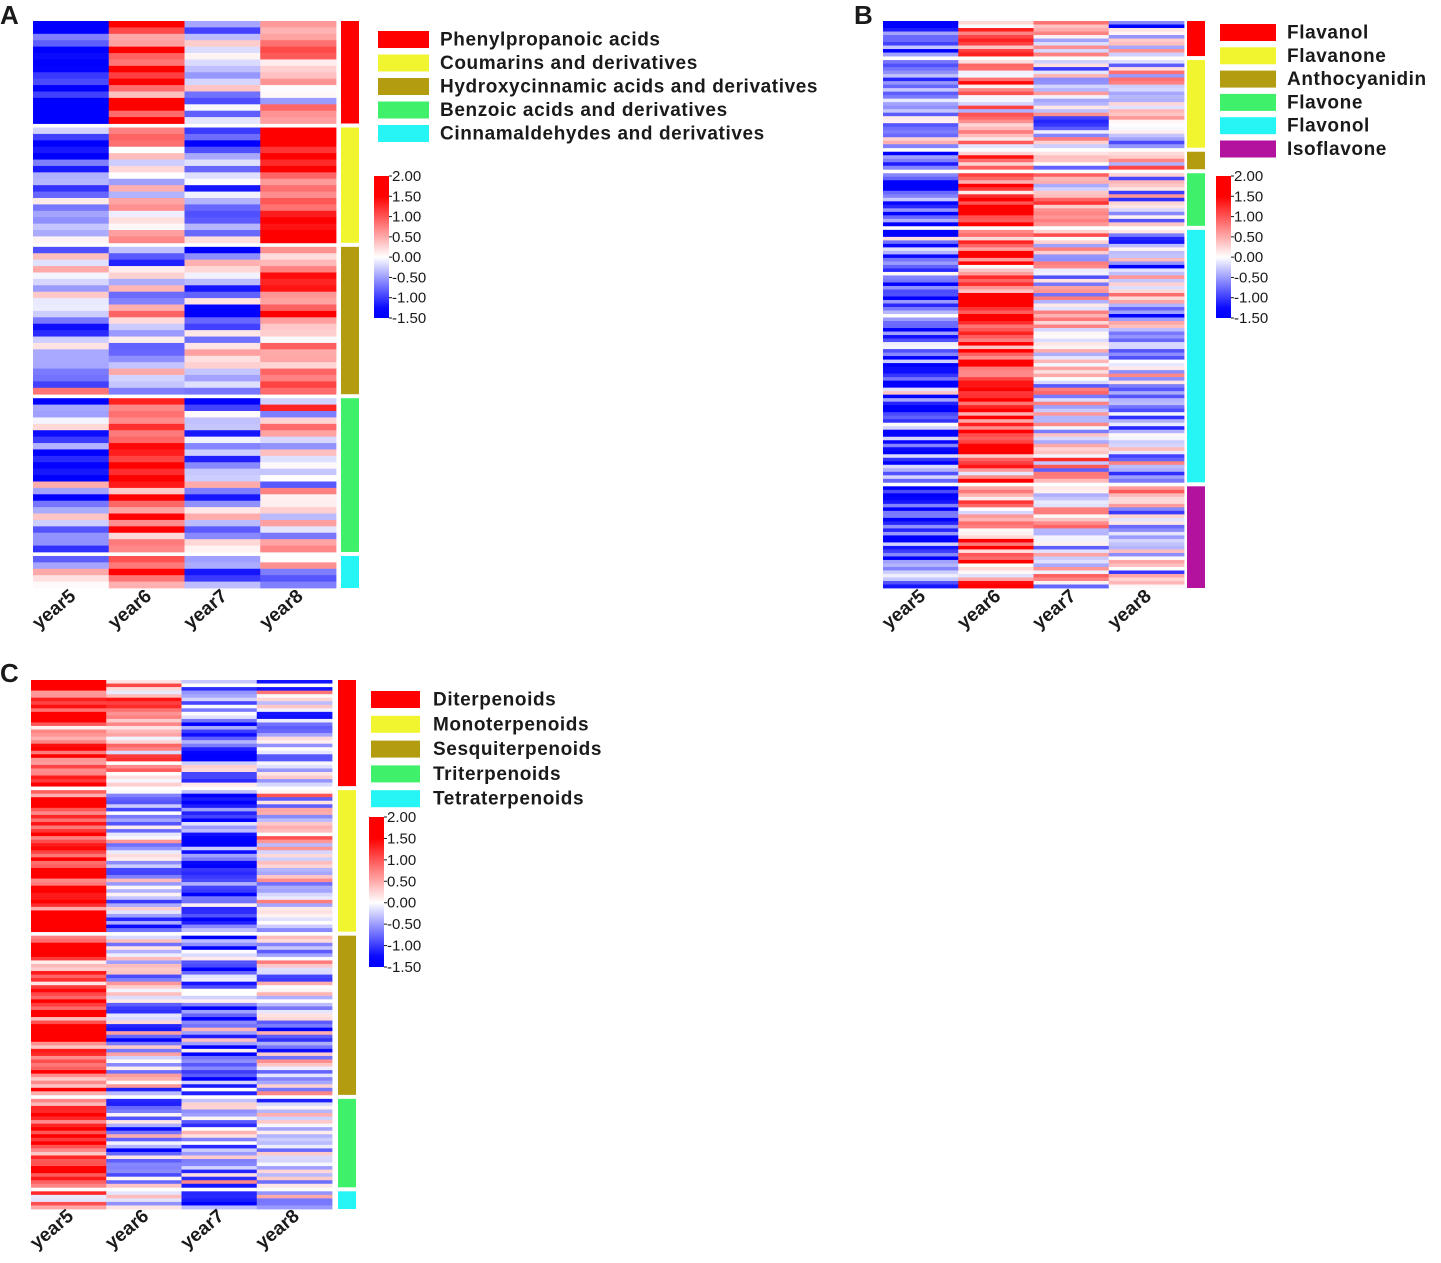 The image size is (1441, 1263). What do you see at coordinates (146, 585) in the screenshot?
I see `heatmap-cell-a-cinnamaldehydes-and-derivatives-4-year6` at bounding box center [146, 585].